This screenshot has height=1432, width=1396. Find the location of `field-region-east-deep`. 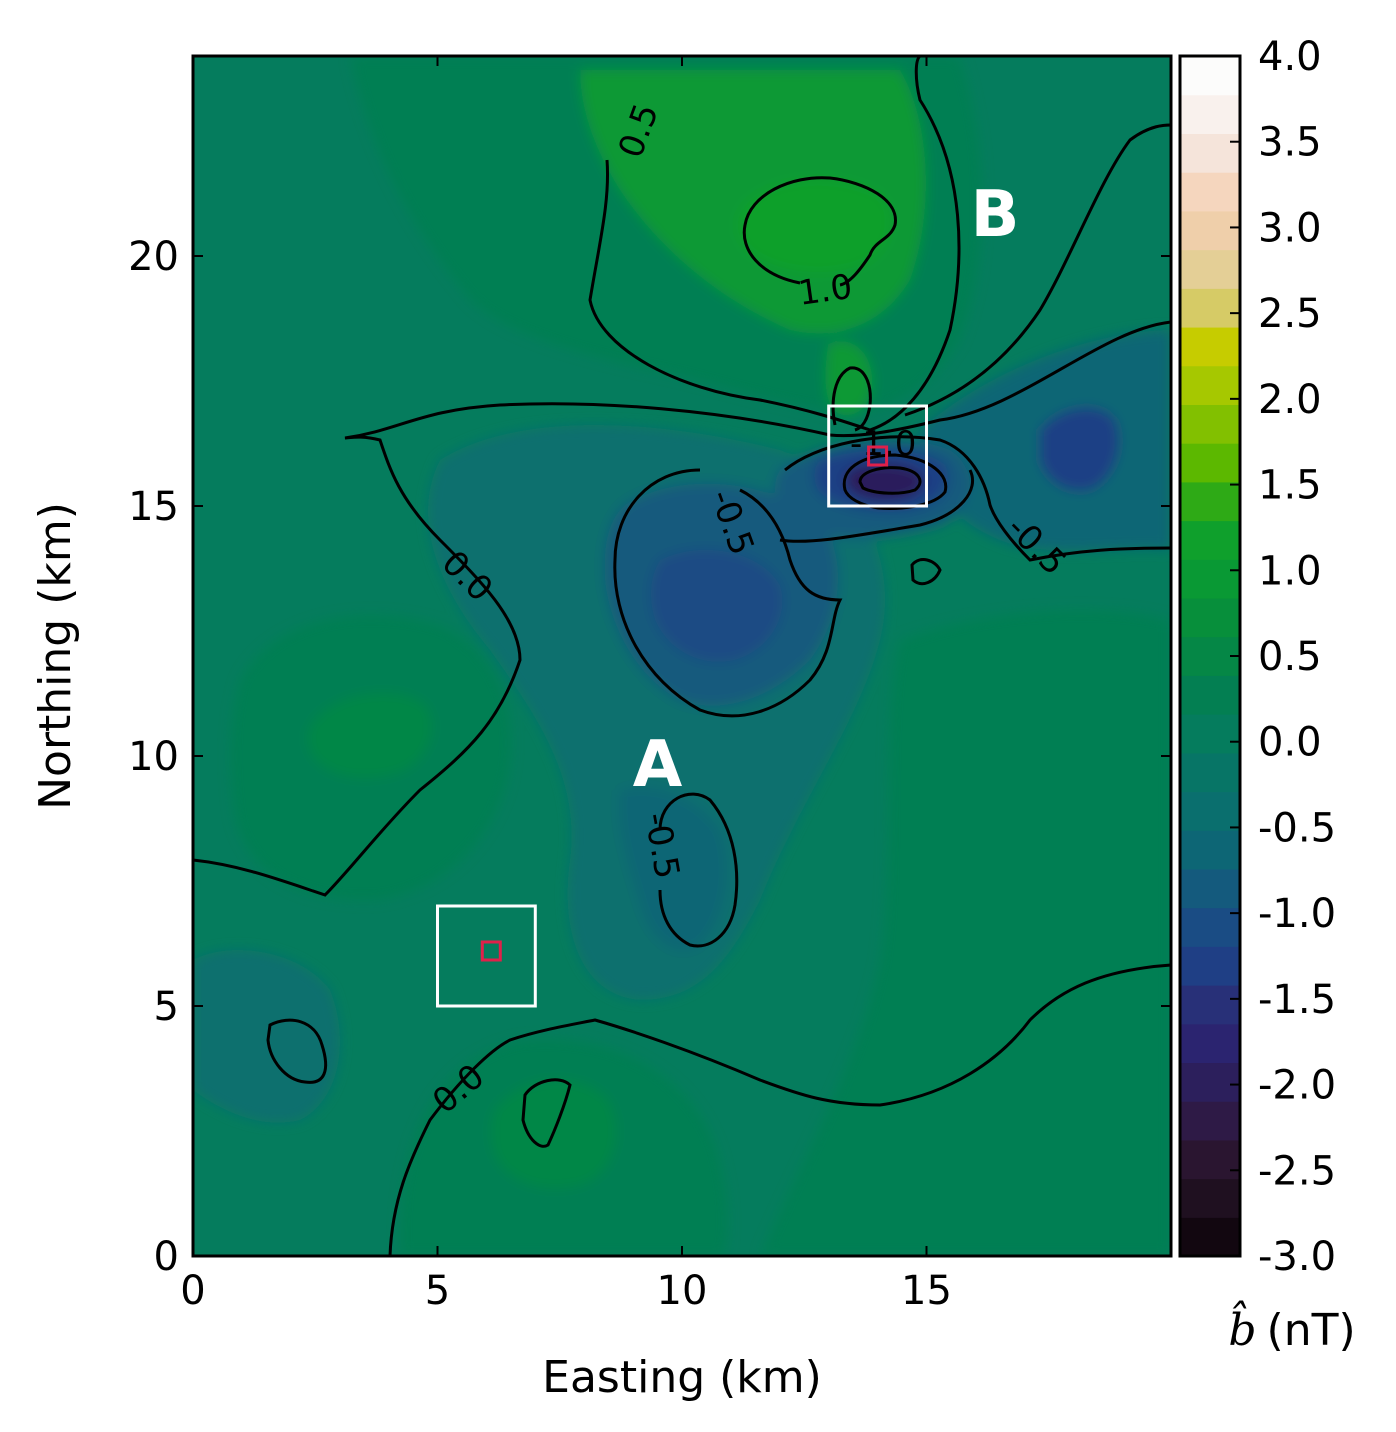

field-region-east-deep is located at coordinates (1079, 449).